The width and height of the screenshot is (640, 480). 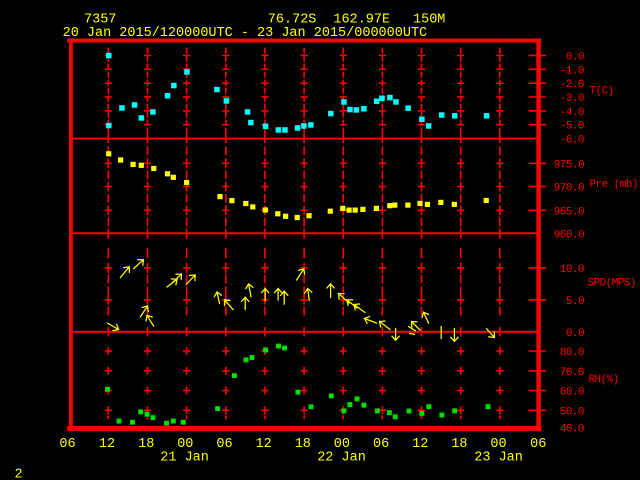 I want to click on svg-text: 60.0, so click(x=572, y=393).